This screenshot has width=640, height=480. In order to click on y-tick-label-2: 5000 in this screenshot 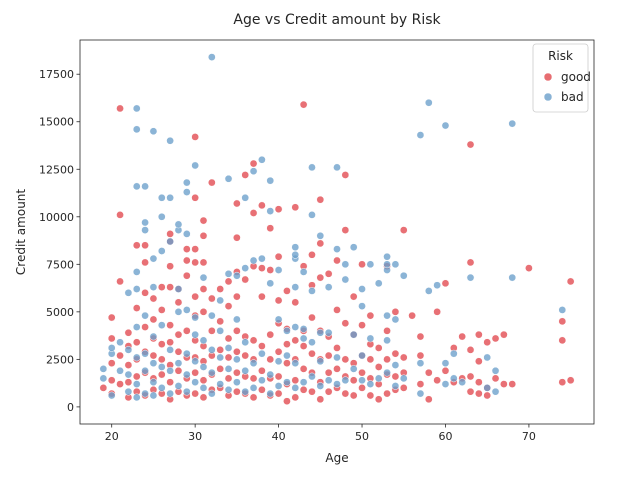, I will do `click(60, 312)`.